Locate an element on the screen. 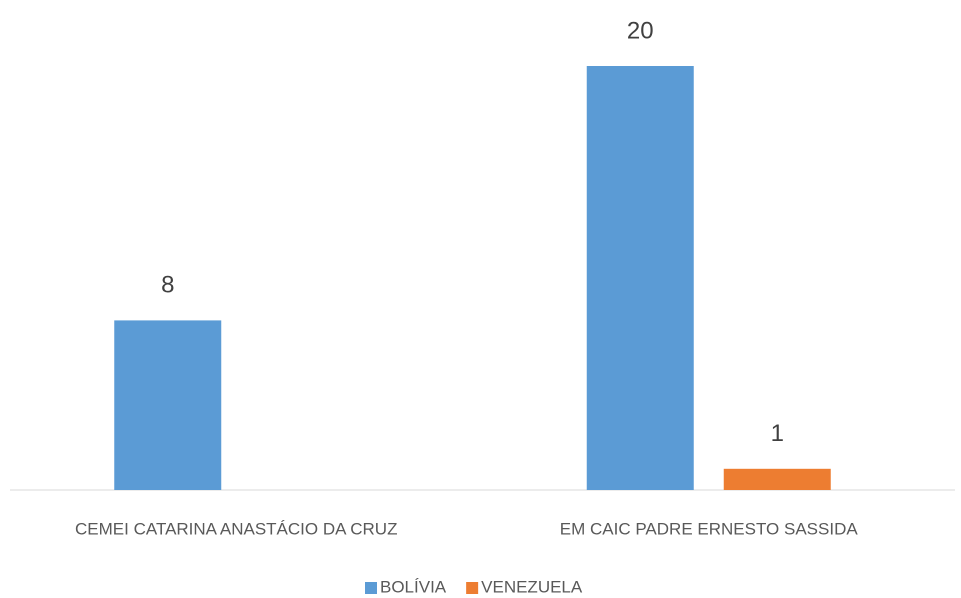 This screenshot has width=961, height=598. data-label: 1 is located at coordinates (777, 433).